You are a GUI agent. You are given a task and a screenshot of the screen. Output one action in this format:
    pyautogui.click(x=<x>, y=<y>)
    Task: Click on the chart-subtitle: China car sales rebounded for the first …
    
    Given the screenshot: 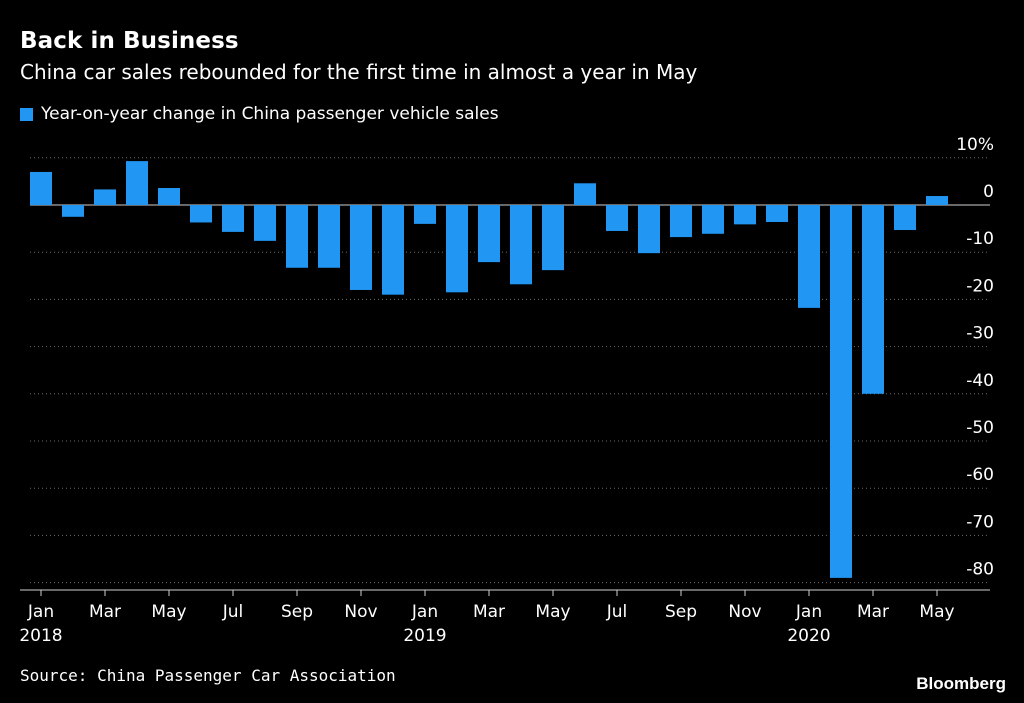 What is the action you would take?
    pyautogui.click(x=359, y=72)
    